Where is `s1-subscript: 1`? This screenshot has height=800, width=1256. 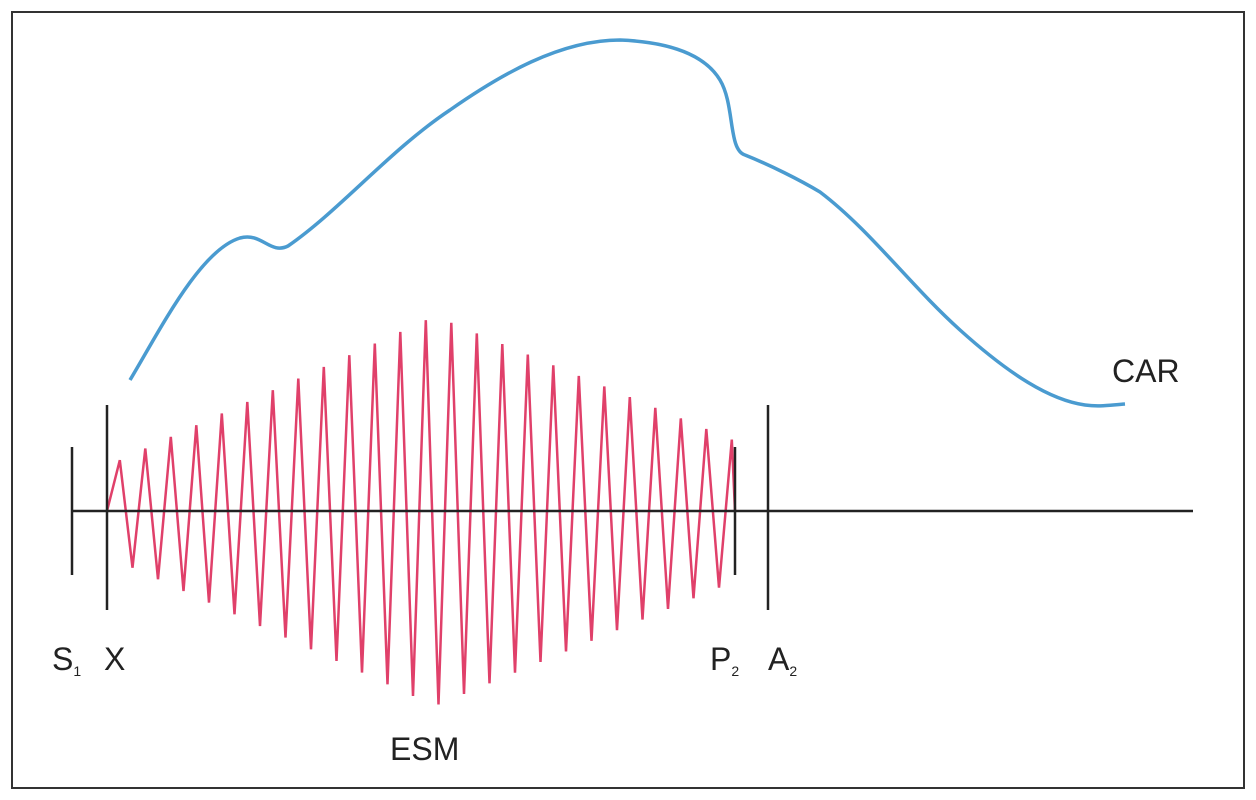 s1-subscript: 1 is located at coordinates (77, 671).